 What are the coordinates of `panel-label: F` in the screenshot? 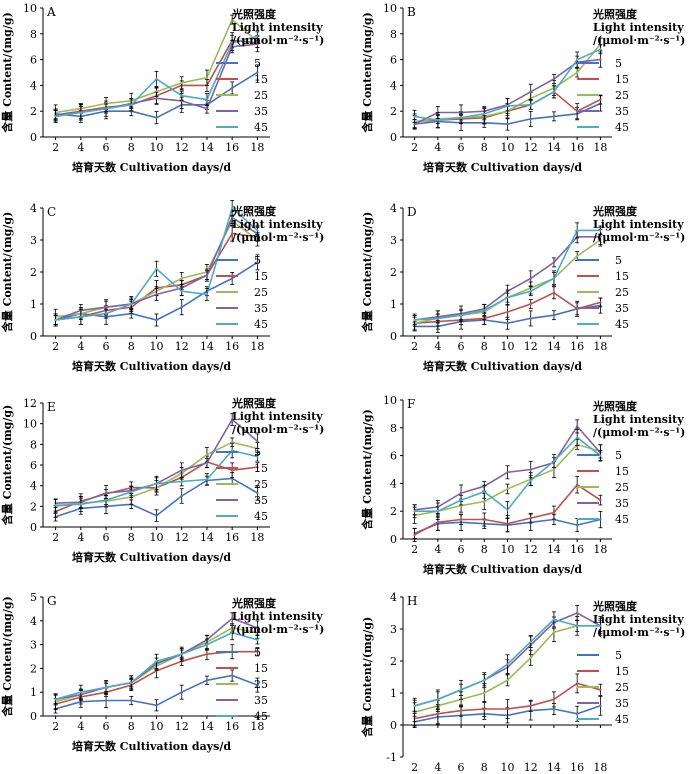 It's located at (411, 404).